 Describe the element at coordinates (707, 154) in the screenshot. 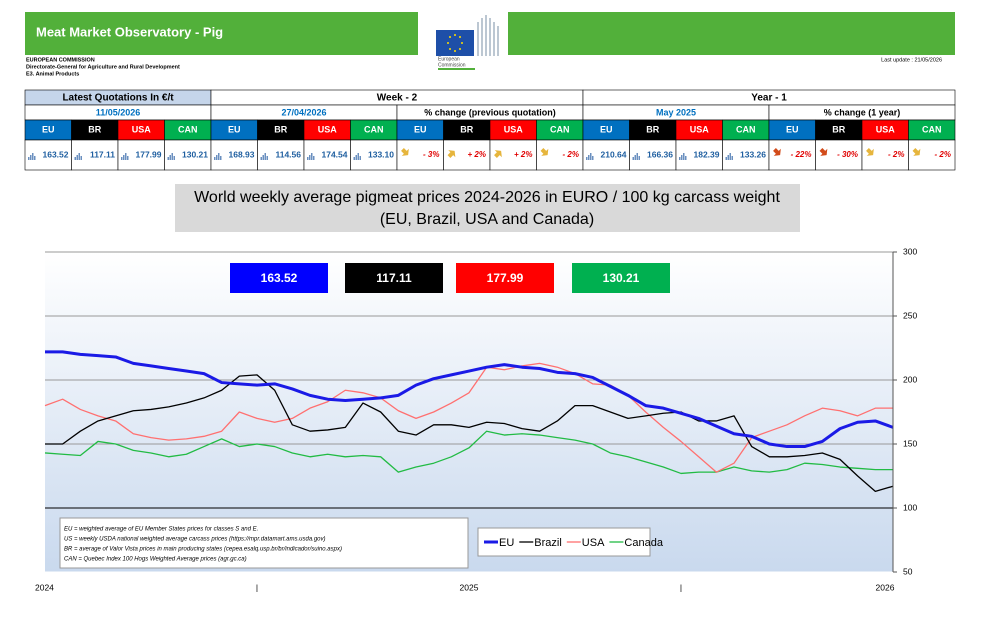

I see `table-text: 182.39` at that location.